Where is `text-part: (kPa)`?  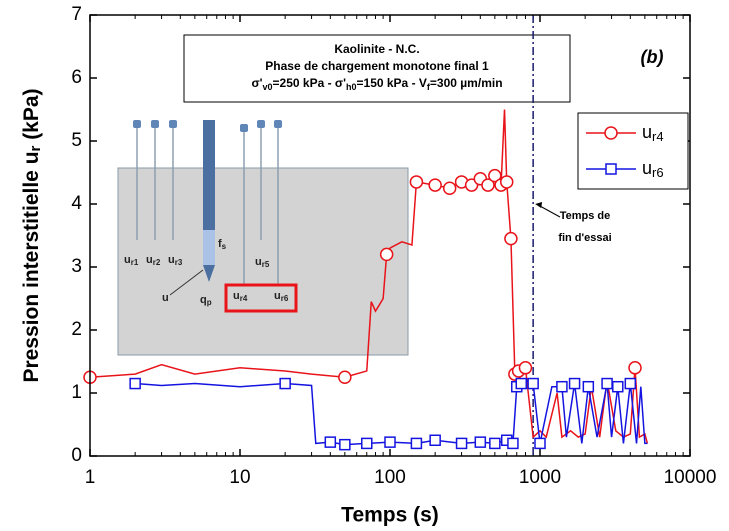 text-part: (kPa) is located at coordinates (31, 116).